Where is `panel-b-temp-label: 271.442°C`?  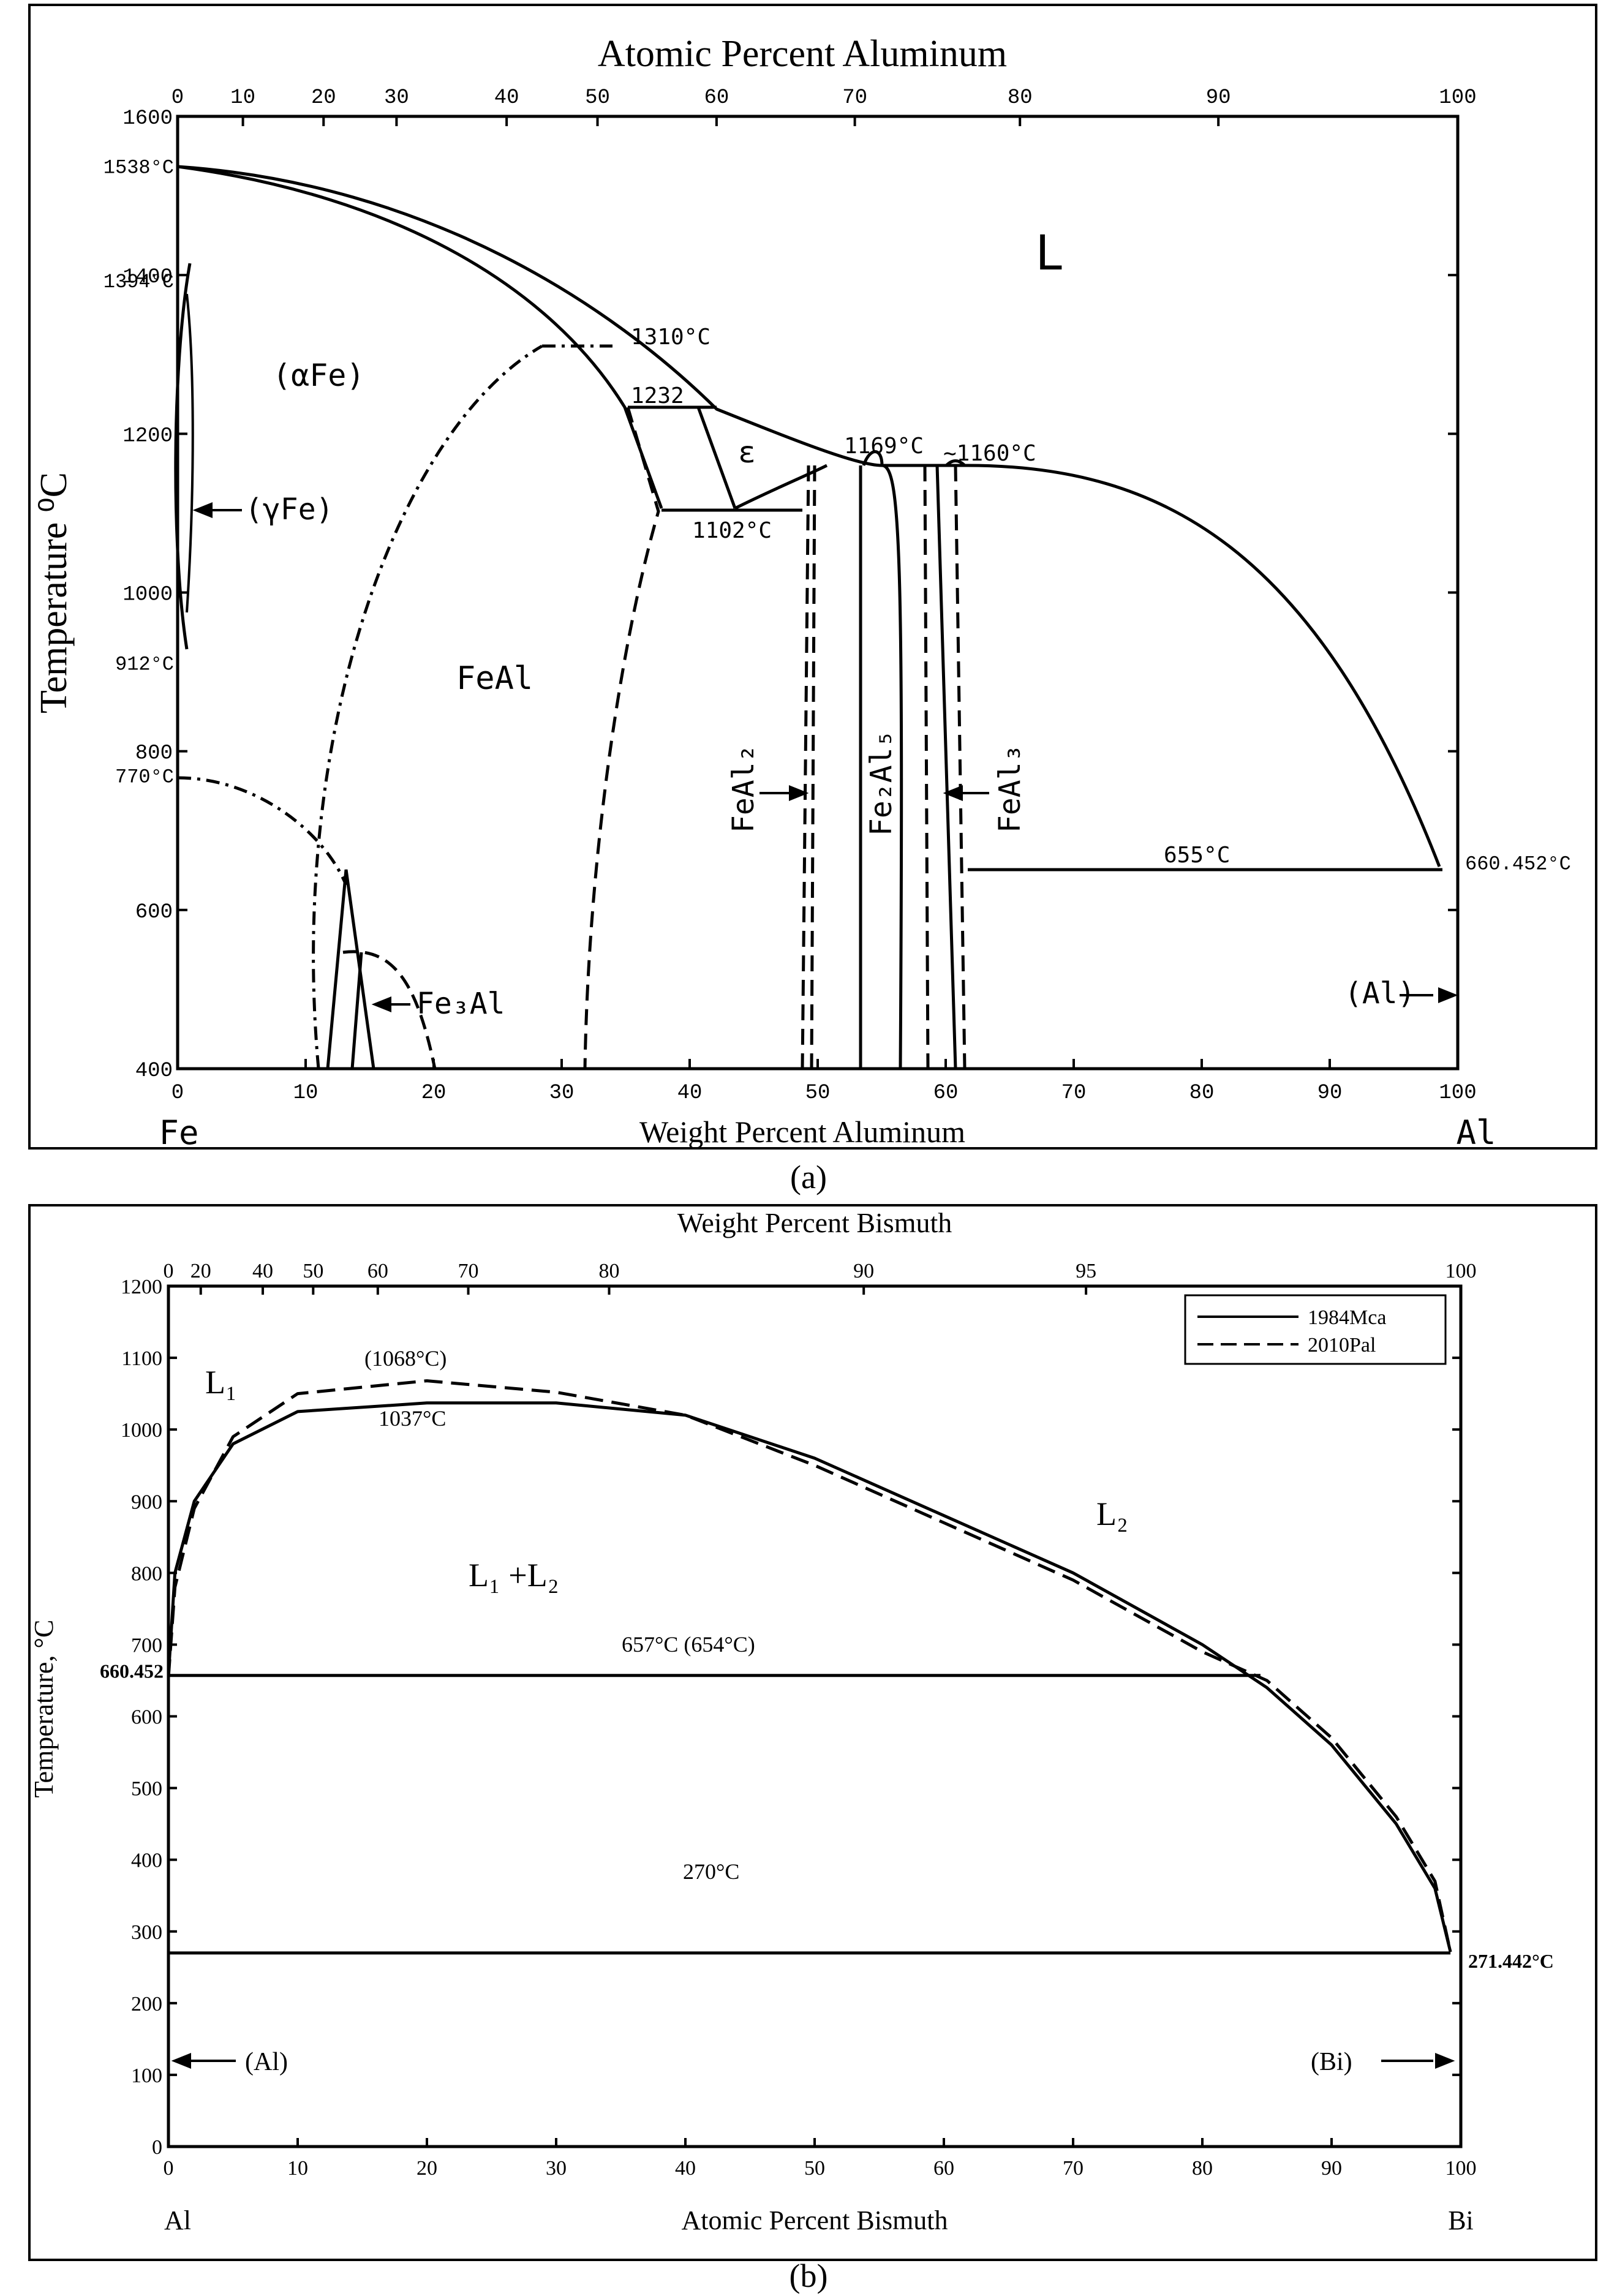
panel-b-temp-label: 271.442°C is located at coordinates (1511, 1961).